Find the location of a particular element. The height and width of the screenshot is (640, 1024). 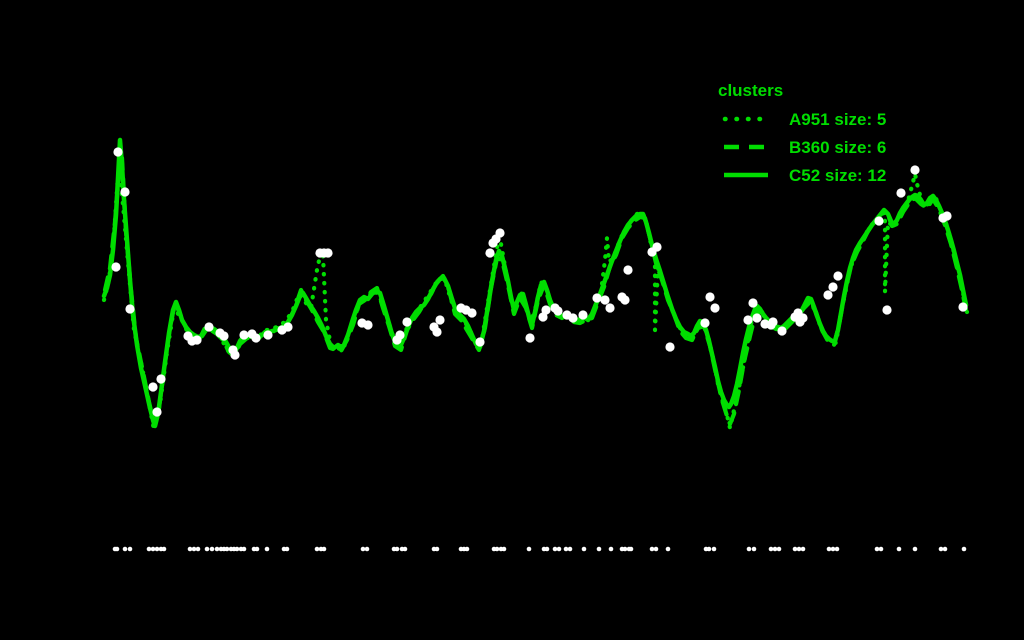

legend-label-c52: C52 size: 12 is located at coordinates (838, 175).